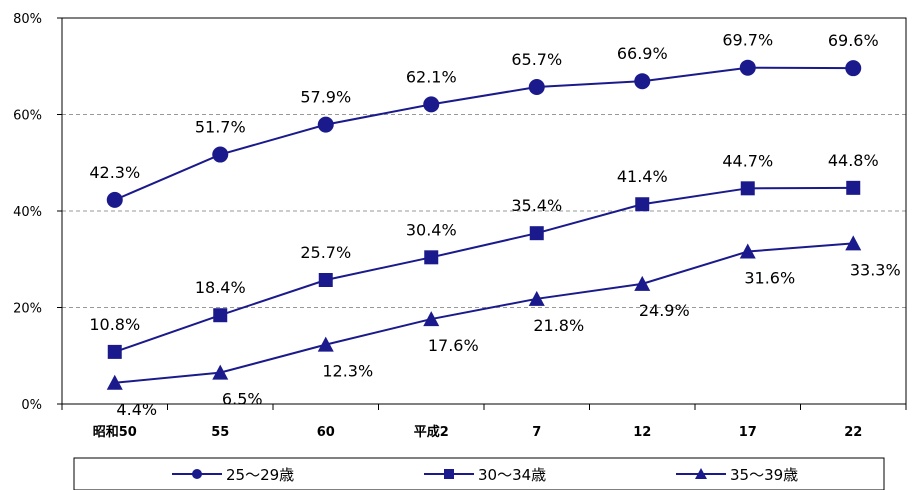 The image size is (919, 490). I want to click on x-tick-label: 昭和50, so click(115, 432).